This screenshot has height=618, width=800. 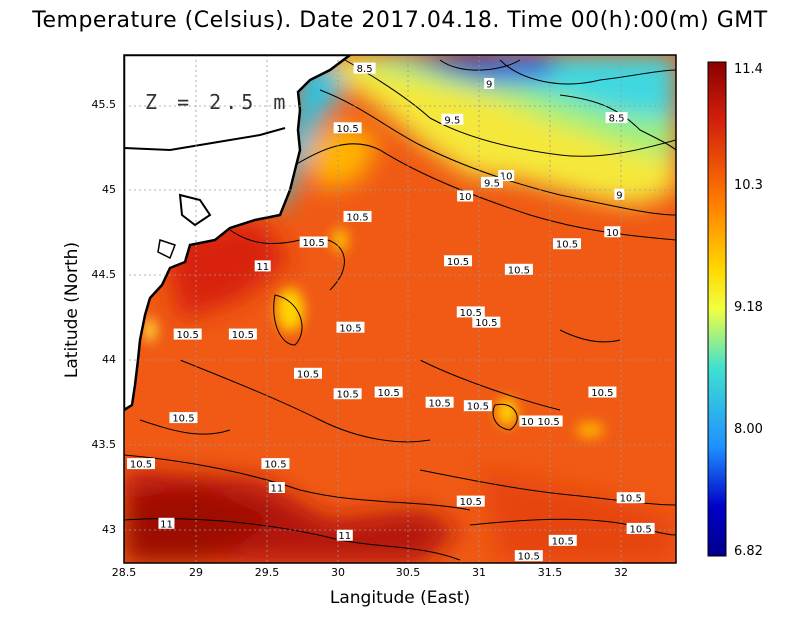 What do you see at coordinates (748, 69) in the screenshot?
I see `colorbar-tick-label: 11.4` at bounding box center [748, 69].